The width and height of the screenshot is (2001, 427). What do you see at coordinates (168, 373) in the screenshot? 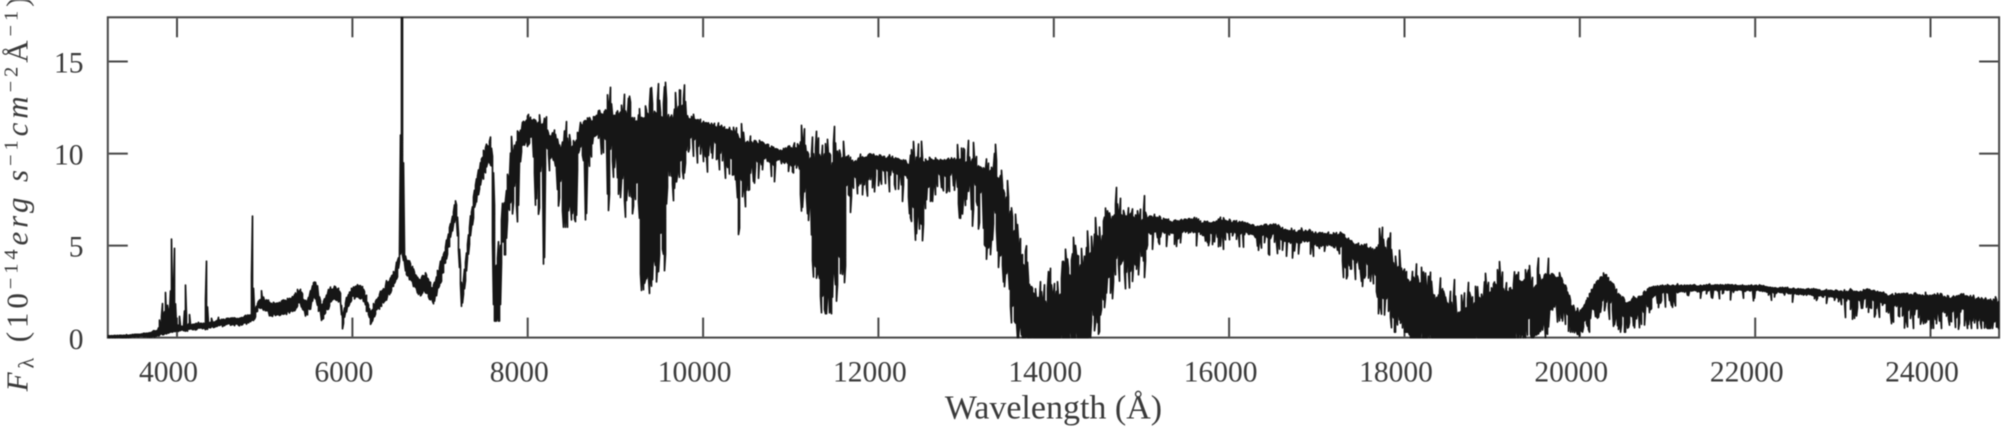
I see `svg-text: 4000` at bounding box center [168, 373].